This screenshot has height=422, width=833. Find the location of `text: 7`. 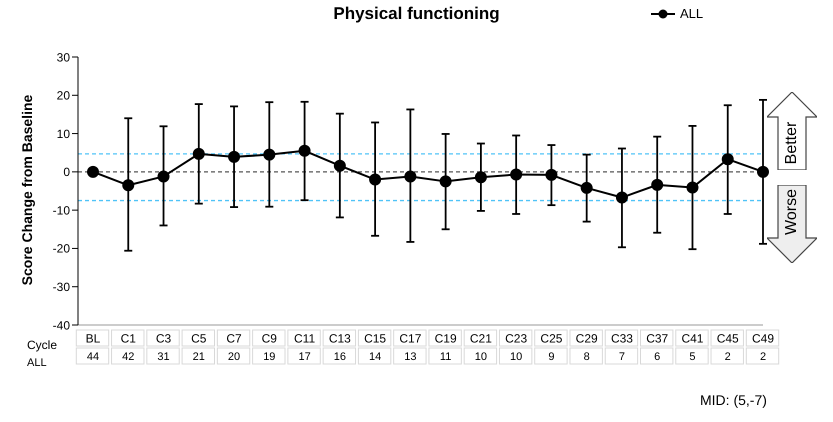

text: 7 is located at coordinates (622, 357).